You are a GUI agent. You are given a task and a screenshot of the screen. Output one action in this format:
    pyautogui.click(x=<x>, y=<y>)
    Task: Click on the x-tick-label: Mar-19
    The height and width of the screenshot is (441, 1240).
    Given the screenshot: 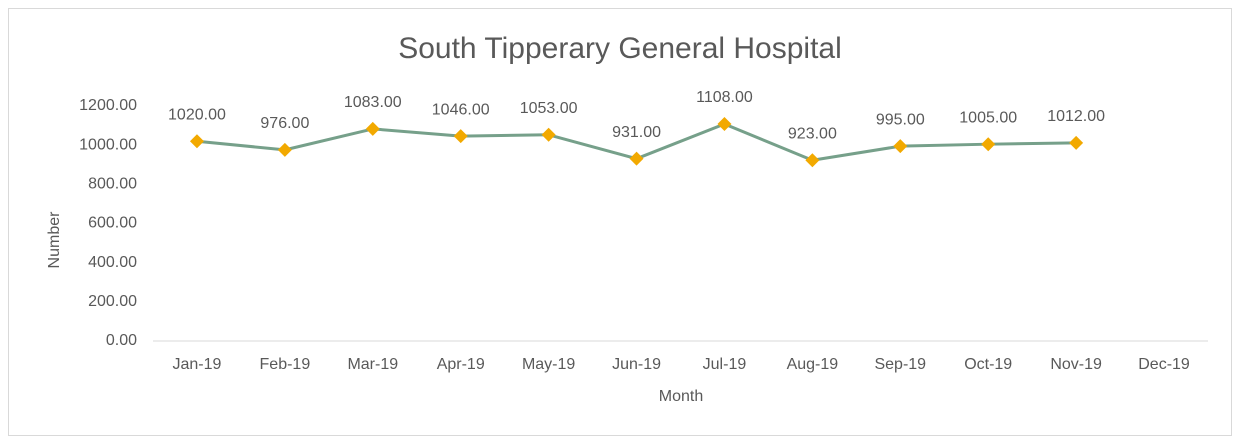 What is the action you would take?
    pyautogui.click(x=372, y=364)
    